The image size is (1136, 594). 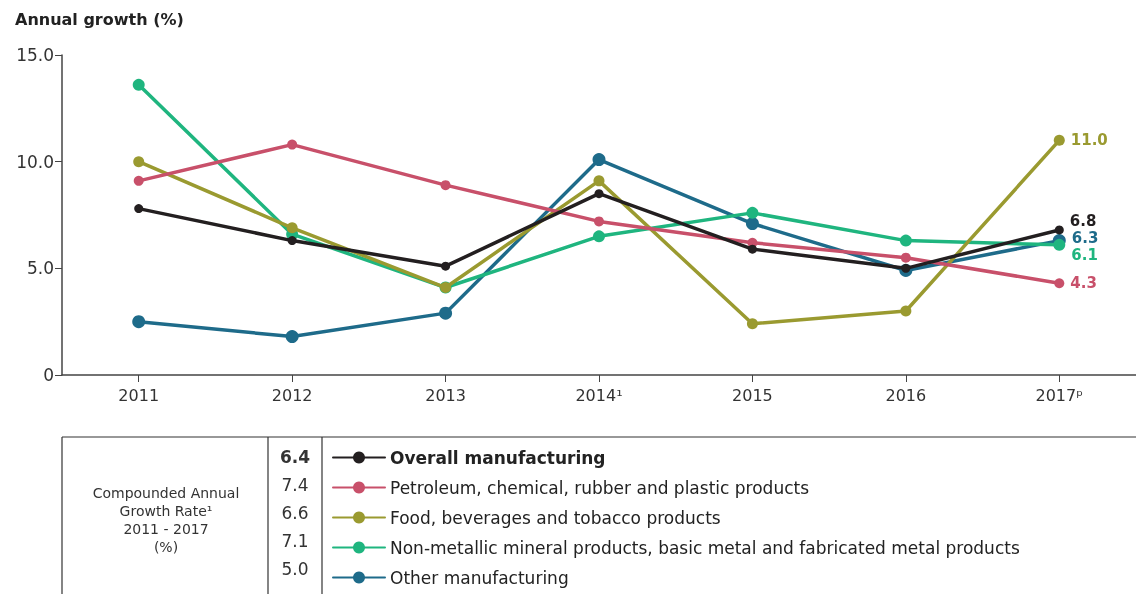 I want to click on text: Compounded Annual Growth Rate¹ 2011 - 2017 (%), so click(x=166, y=520).